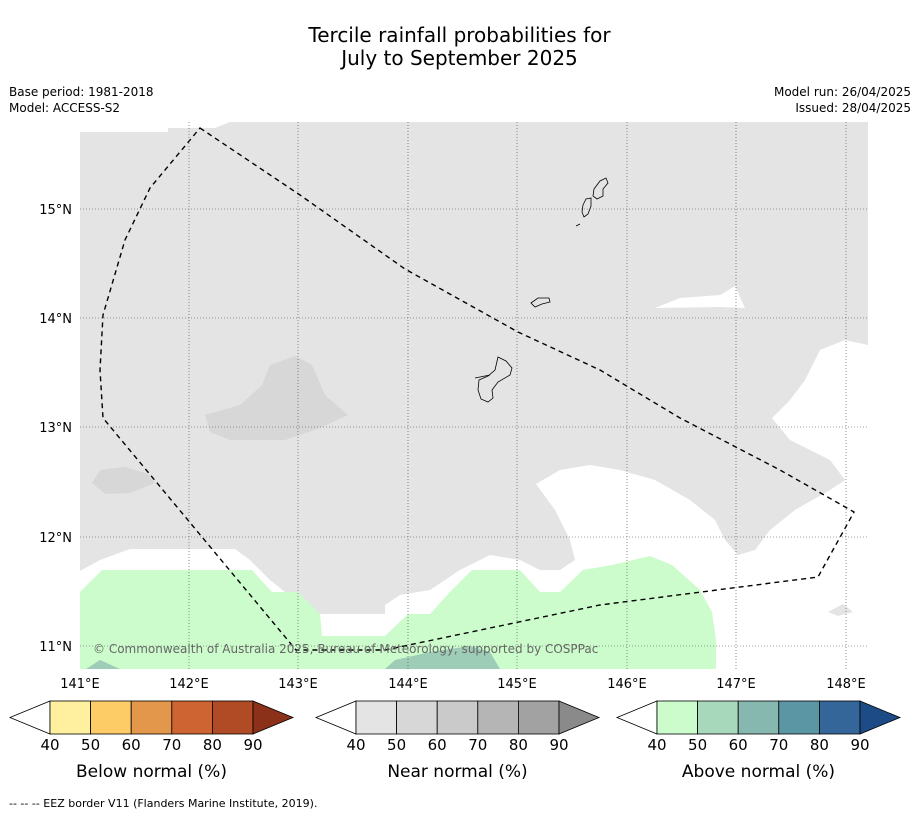 The height and width of the screenshot is (816, 919). I want to click on colorbar-label: Below normal (%), so click(151, 772).